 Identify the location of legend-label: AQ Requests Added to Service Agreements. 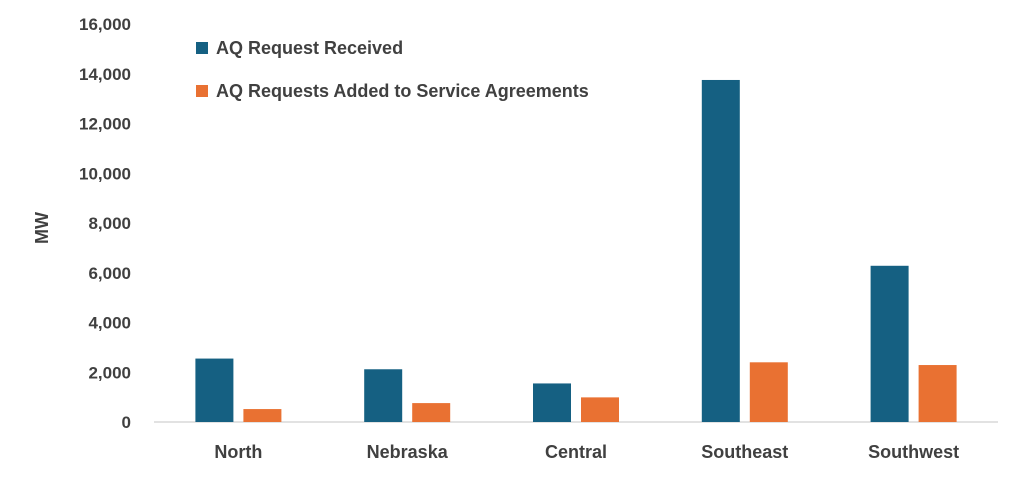
(402, 91).